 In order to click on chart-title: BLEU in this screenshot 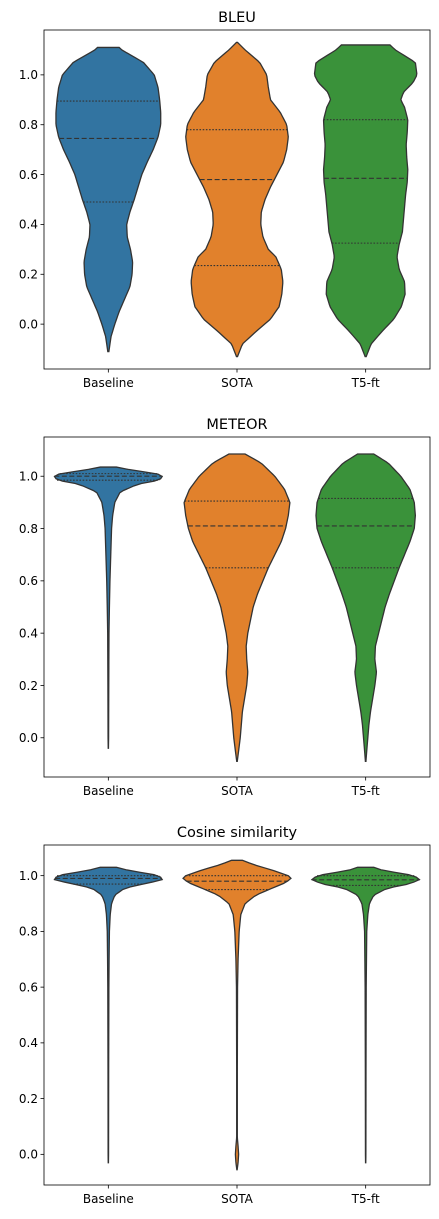, I will do `click(237, 18)`.